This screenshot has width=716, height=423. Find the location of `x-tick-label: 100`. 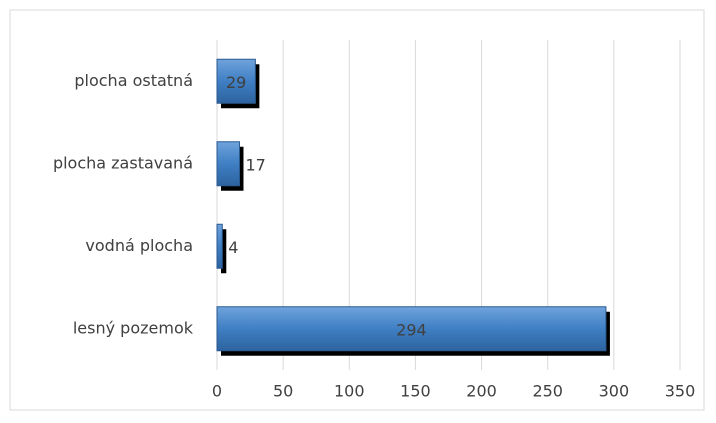

x-tick-label: 100 is located at coordinates (349, 391).